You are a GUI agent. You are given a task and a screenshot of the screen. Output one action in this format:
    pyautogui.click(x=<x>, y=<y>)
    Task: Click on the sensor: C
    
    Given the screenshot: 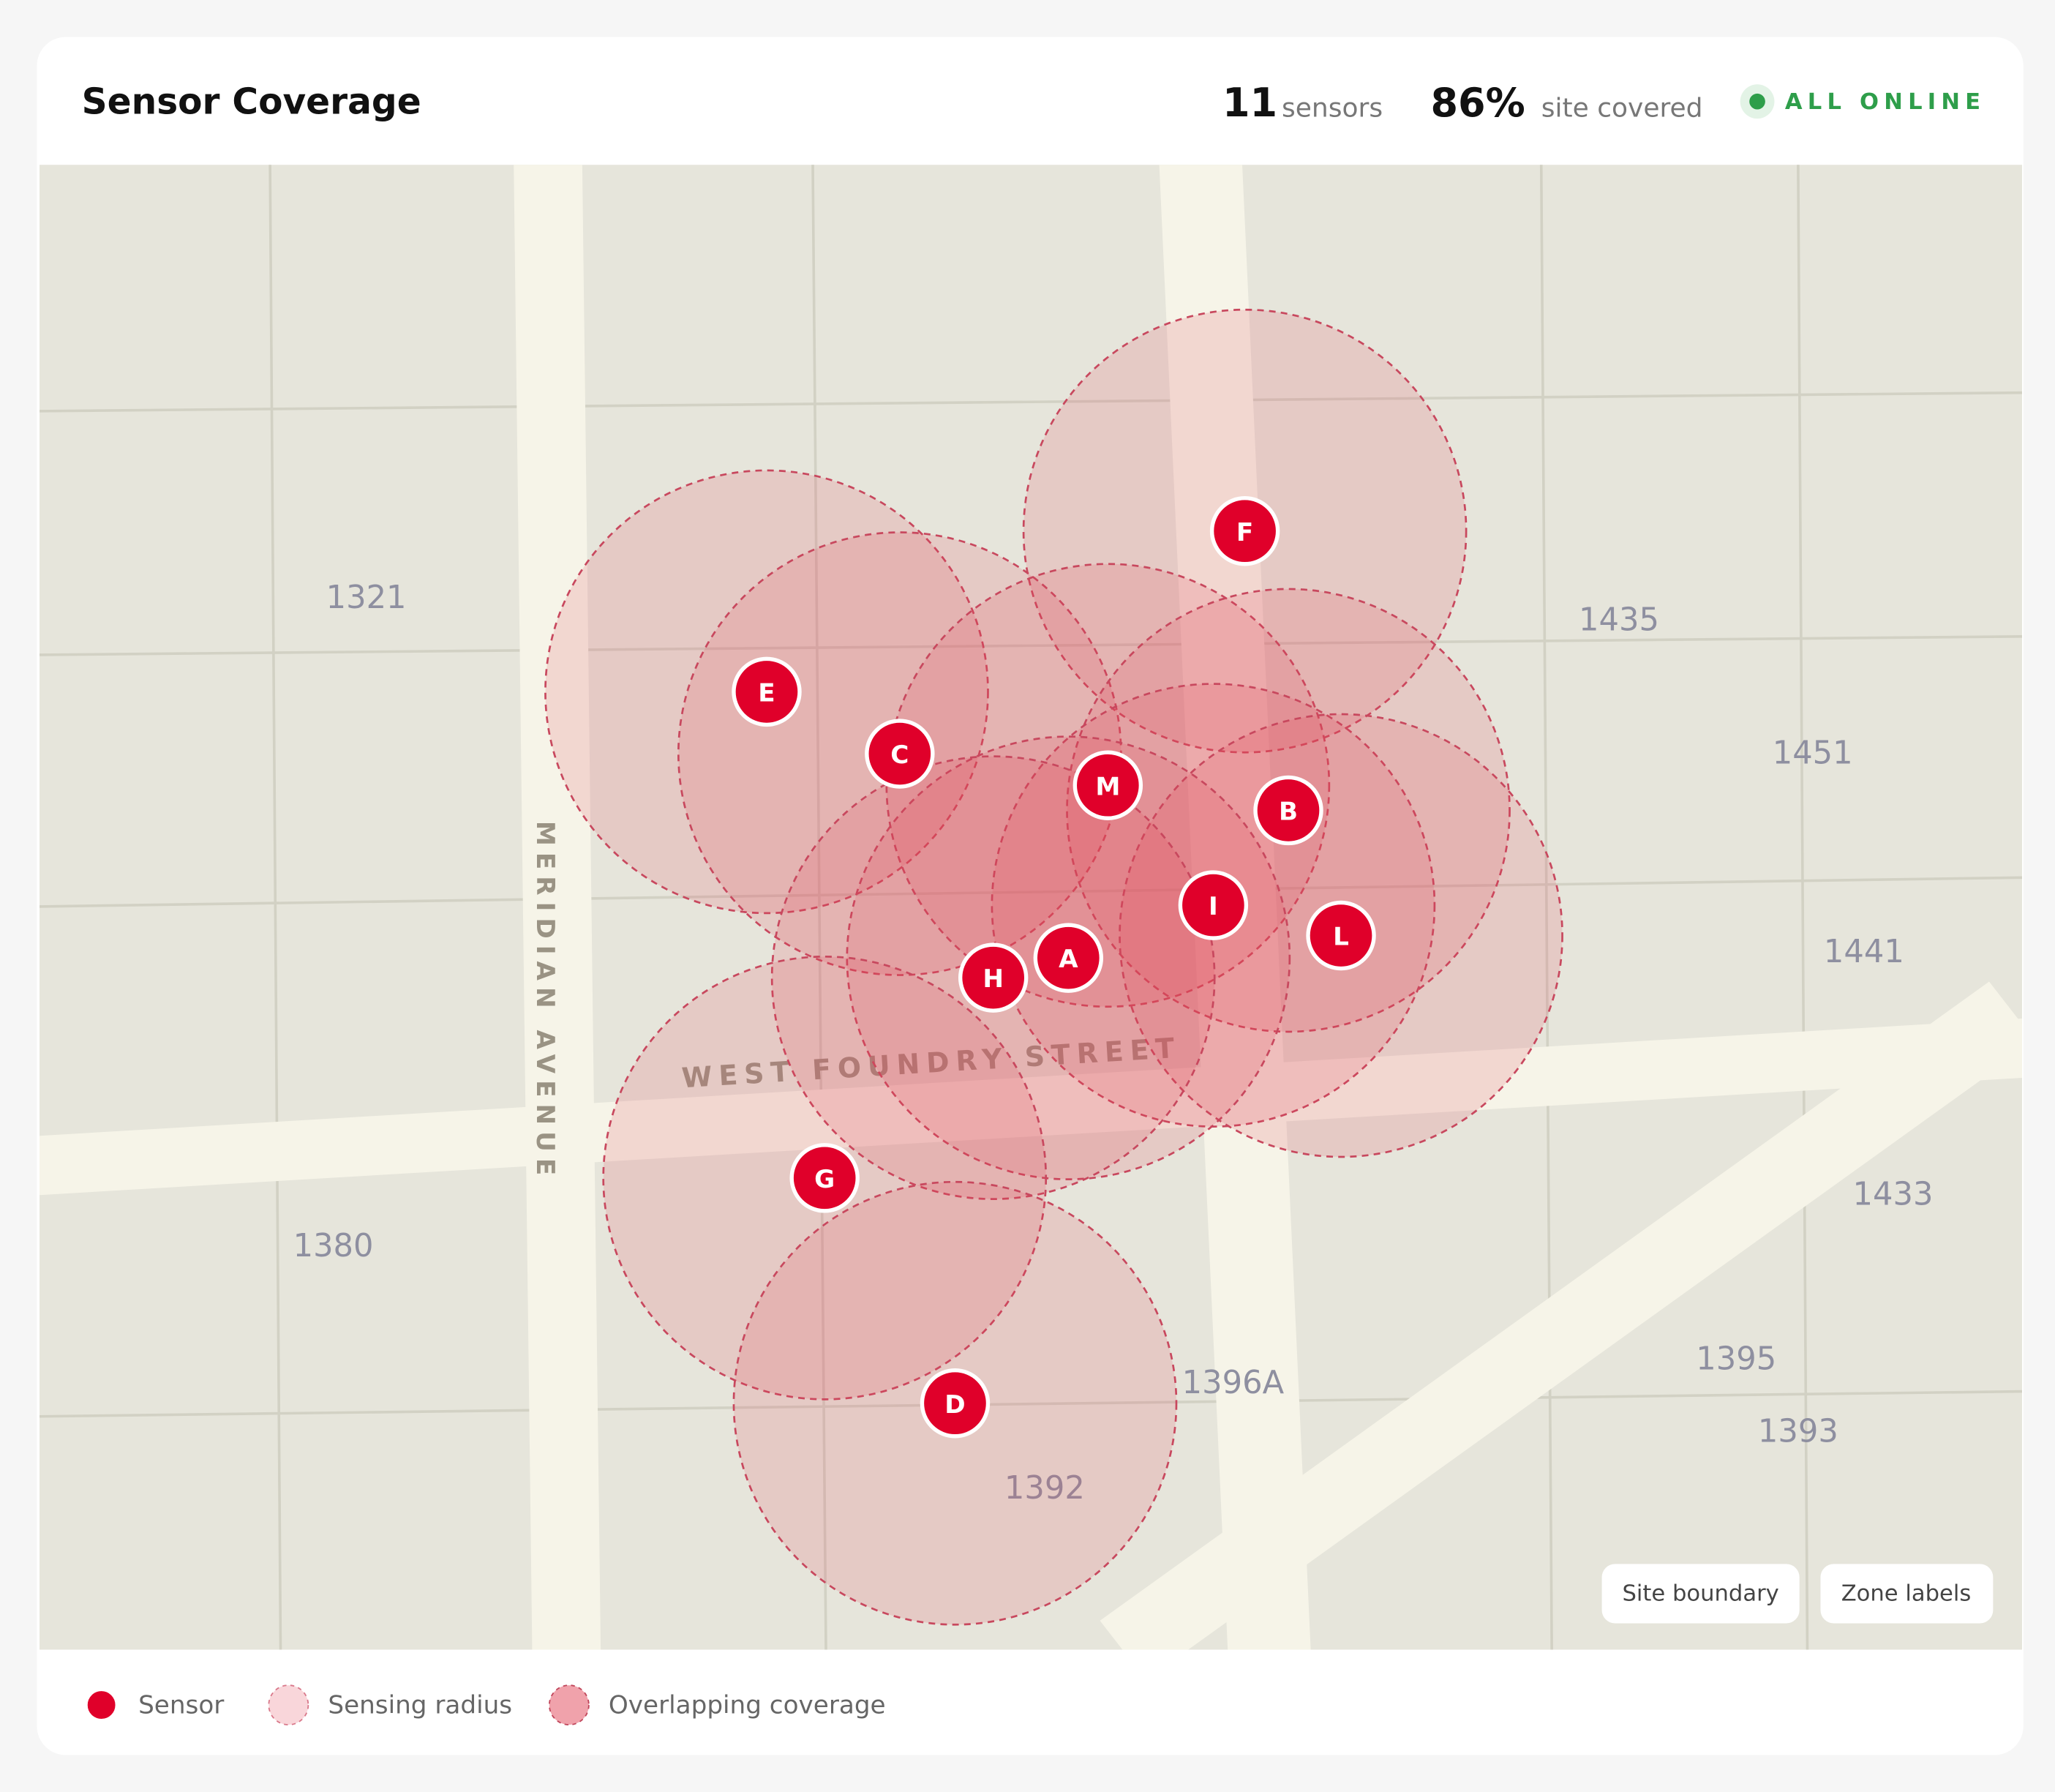 What is the action you would take?
    pyautogui.click(x=900, y=754)
    